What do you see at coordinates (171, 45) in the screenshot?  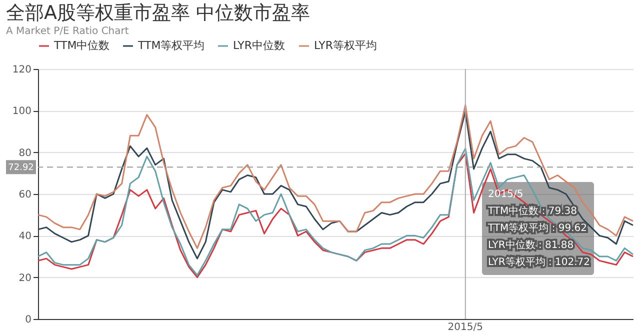 I see `legend-label: TTM等权平均` at bounding box center [171, 45].